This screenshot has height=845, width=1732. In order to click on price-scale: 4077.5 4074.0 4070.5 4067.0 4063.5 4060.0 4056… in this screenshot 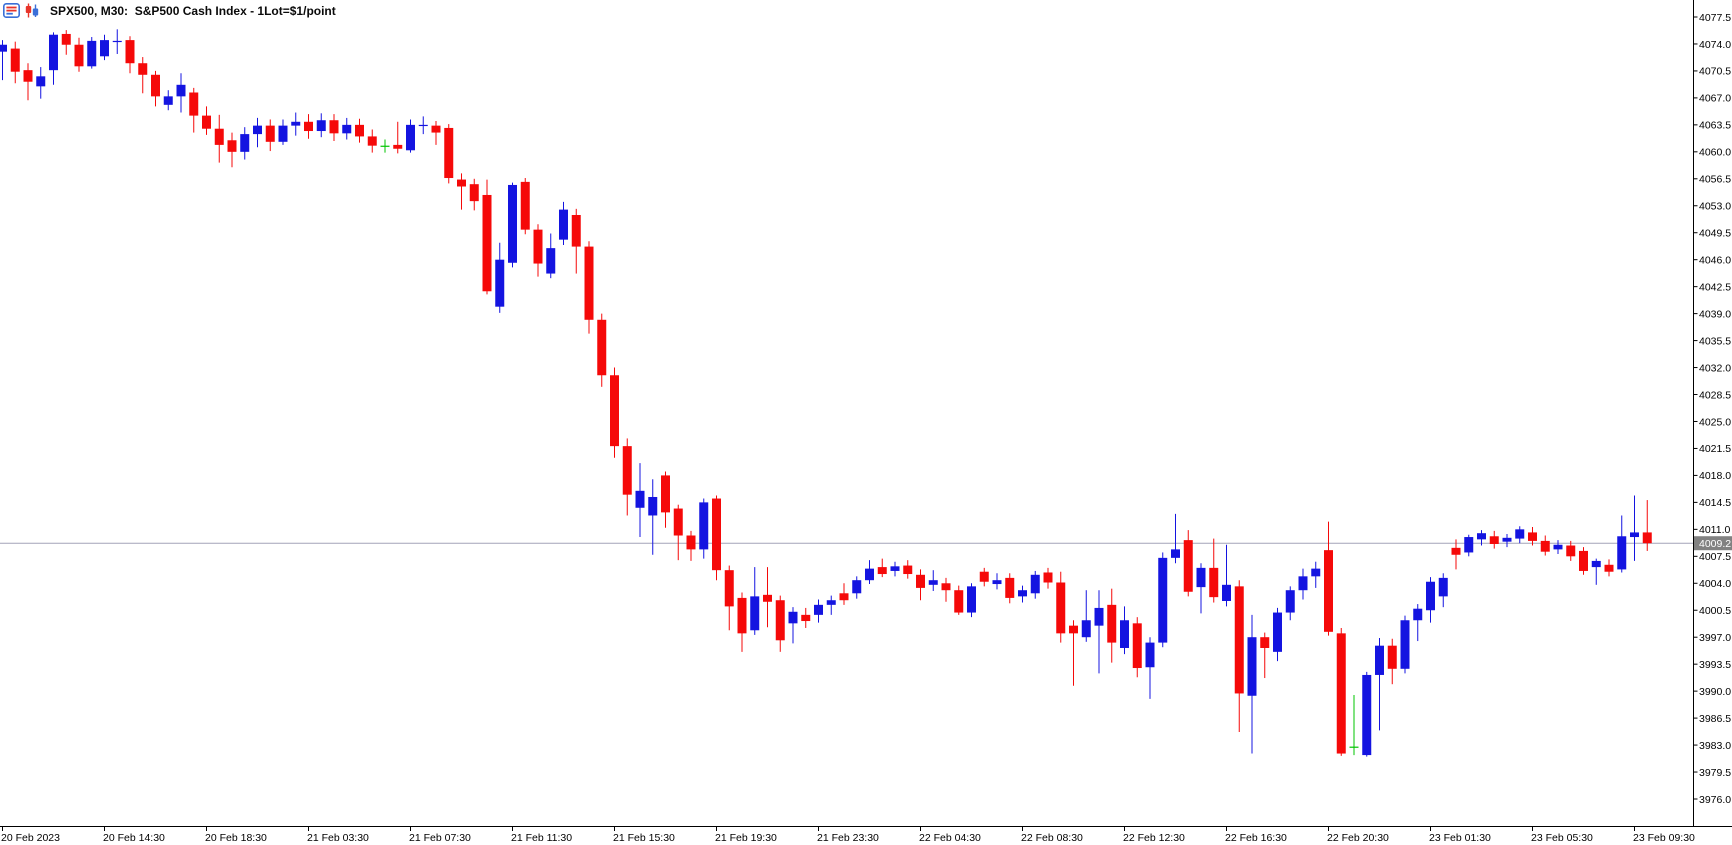, I will do `click(1712, 409)`.